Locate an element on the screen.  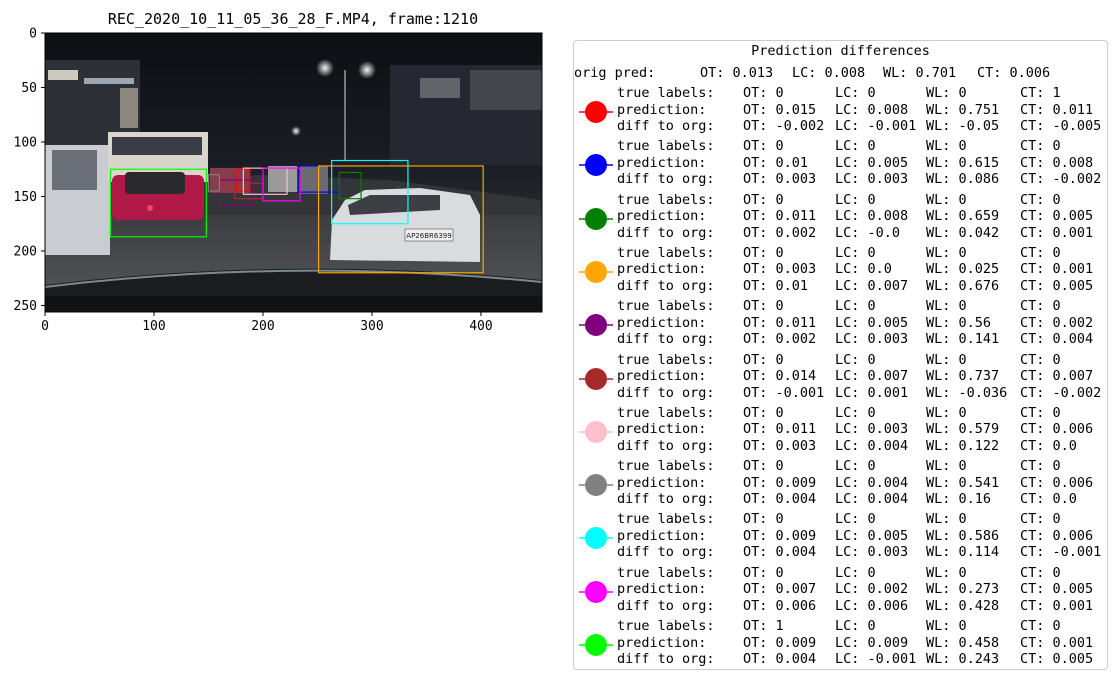
value-ot: OT: 1 is located at coordinates (763, 626).